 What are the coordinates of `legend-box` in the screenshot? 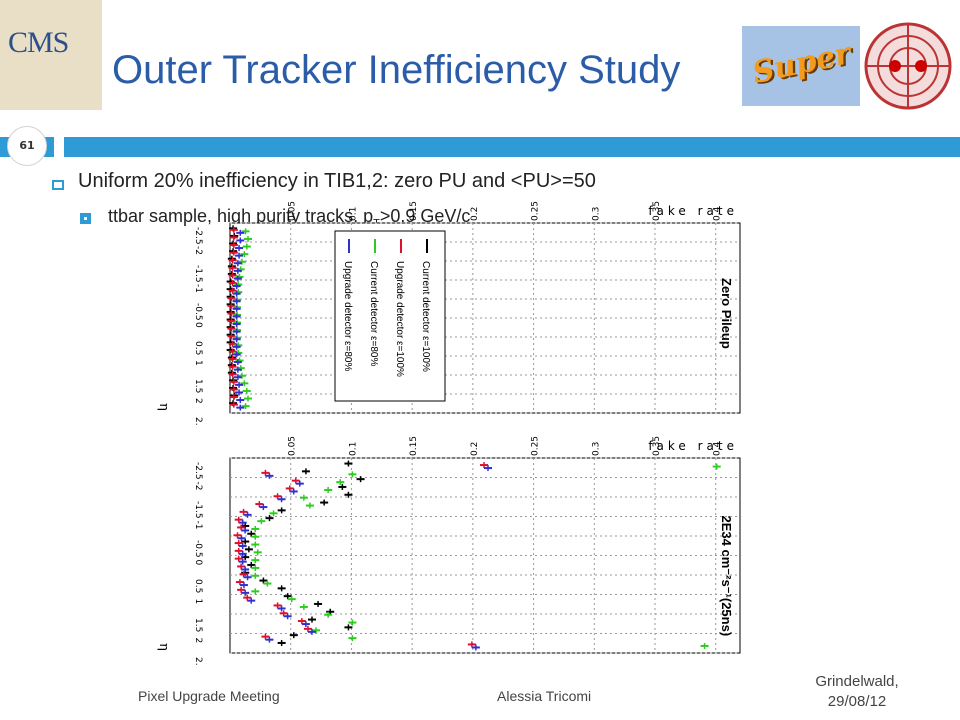 It's located at (390, 316).